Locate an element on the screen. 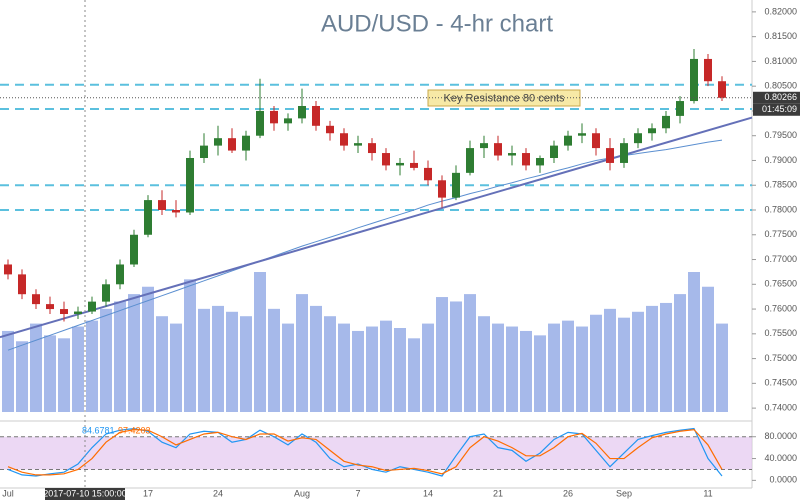  x-tick-label: 21 is located at coordinates (498, 493).